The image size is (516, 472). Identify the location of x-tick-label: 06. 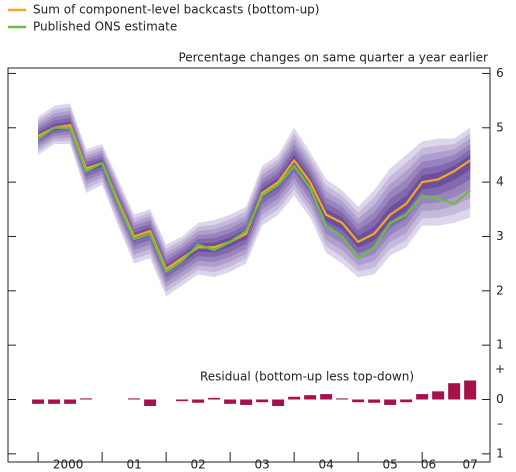
(428, 465).